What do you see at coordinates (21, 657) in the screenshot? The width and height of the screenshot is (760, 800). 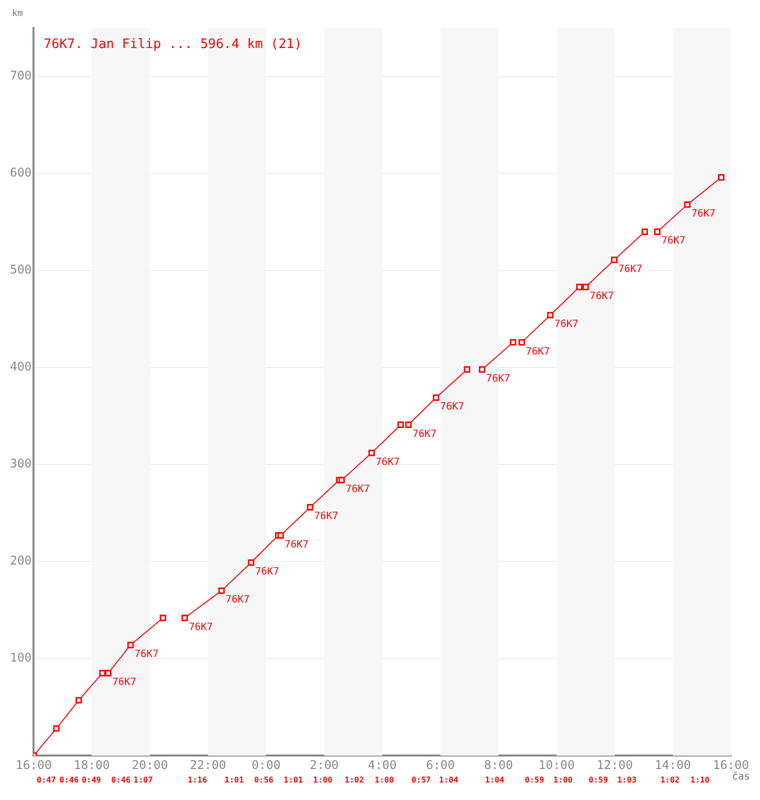 I see `y-tick-label: 100` at bounding box center [21, 657].